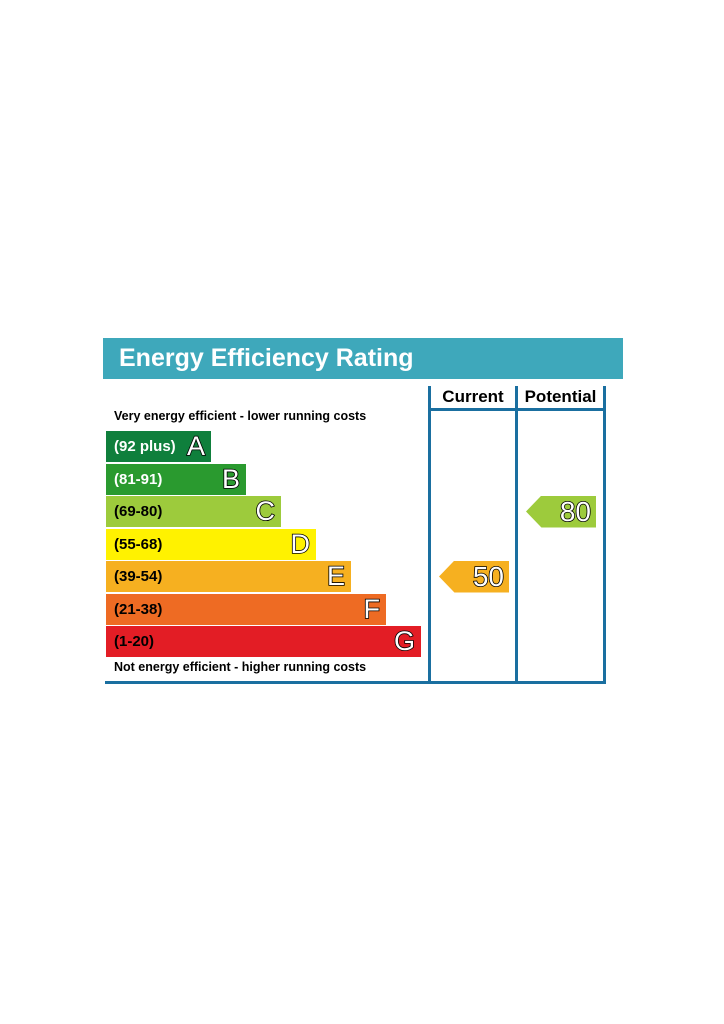 The image size is (724, 1024). What do you see at coordinates (266, 358) in the screenshot?
I see `chart-title: Energy Efficiency Rating` at bounding box center [266, 358].